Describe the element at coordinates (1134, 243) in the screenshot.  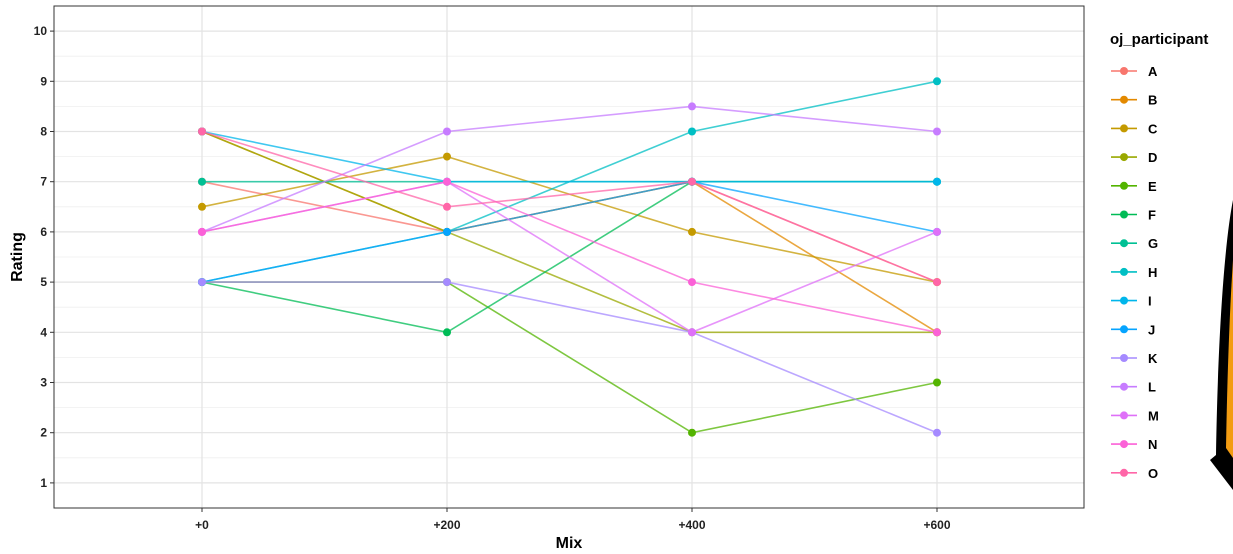
I see `legend-item: G` at that location.